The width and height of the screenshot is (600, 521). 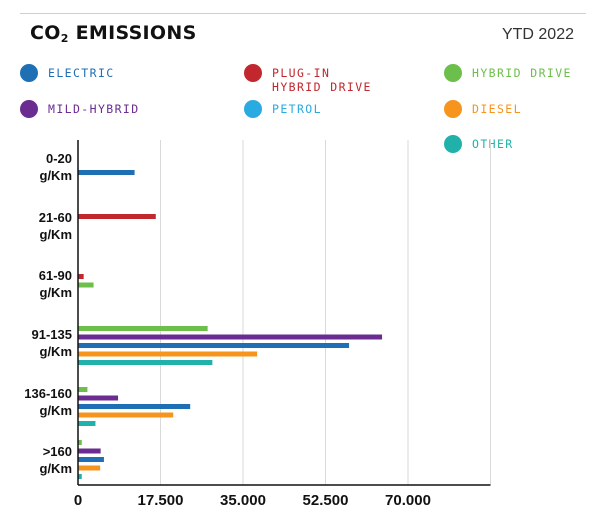 What do you see at coordinates (522, 73) in the screenshot?
I see `legend-label-hybrid: HYBRID DRIVE` at bounding box center [522, 73].